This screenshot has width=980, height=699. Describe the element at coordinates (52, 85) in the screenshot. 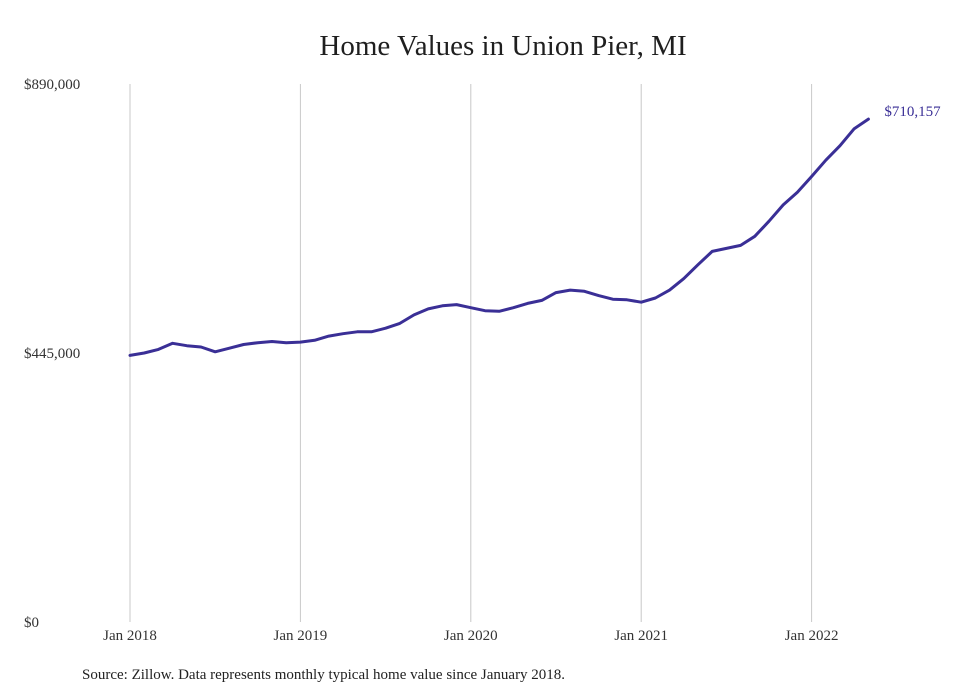

I see `y-tick-label: $890,000` at that location.